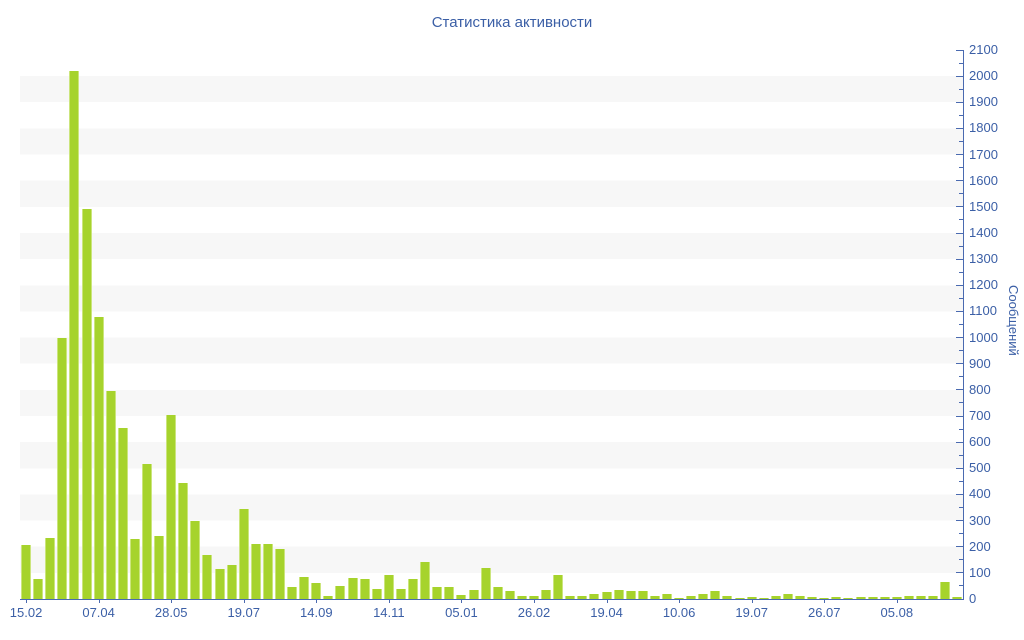 This screenshot has width=1024, height=640. What do you see at coordinates (389, 335) in the screenshot?
I see `bar-slot: 14.11` at bounding box center [389, 335].